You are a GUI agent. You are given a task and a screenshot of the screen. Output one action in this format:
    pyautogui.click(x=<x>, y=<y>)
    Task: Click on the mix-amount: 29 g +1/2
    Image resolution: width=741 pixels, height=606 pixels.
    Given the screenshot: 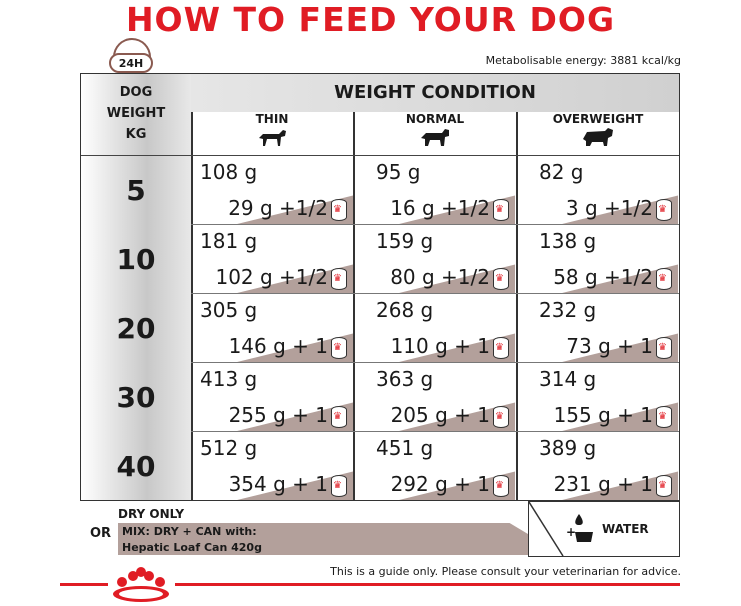 What is the action you would take?
    pyautogui.click(x=269, y=208)
    